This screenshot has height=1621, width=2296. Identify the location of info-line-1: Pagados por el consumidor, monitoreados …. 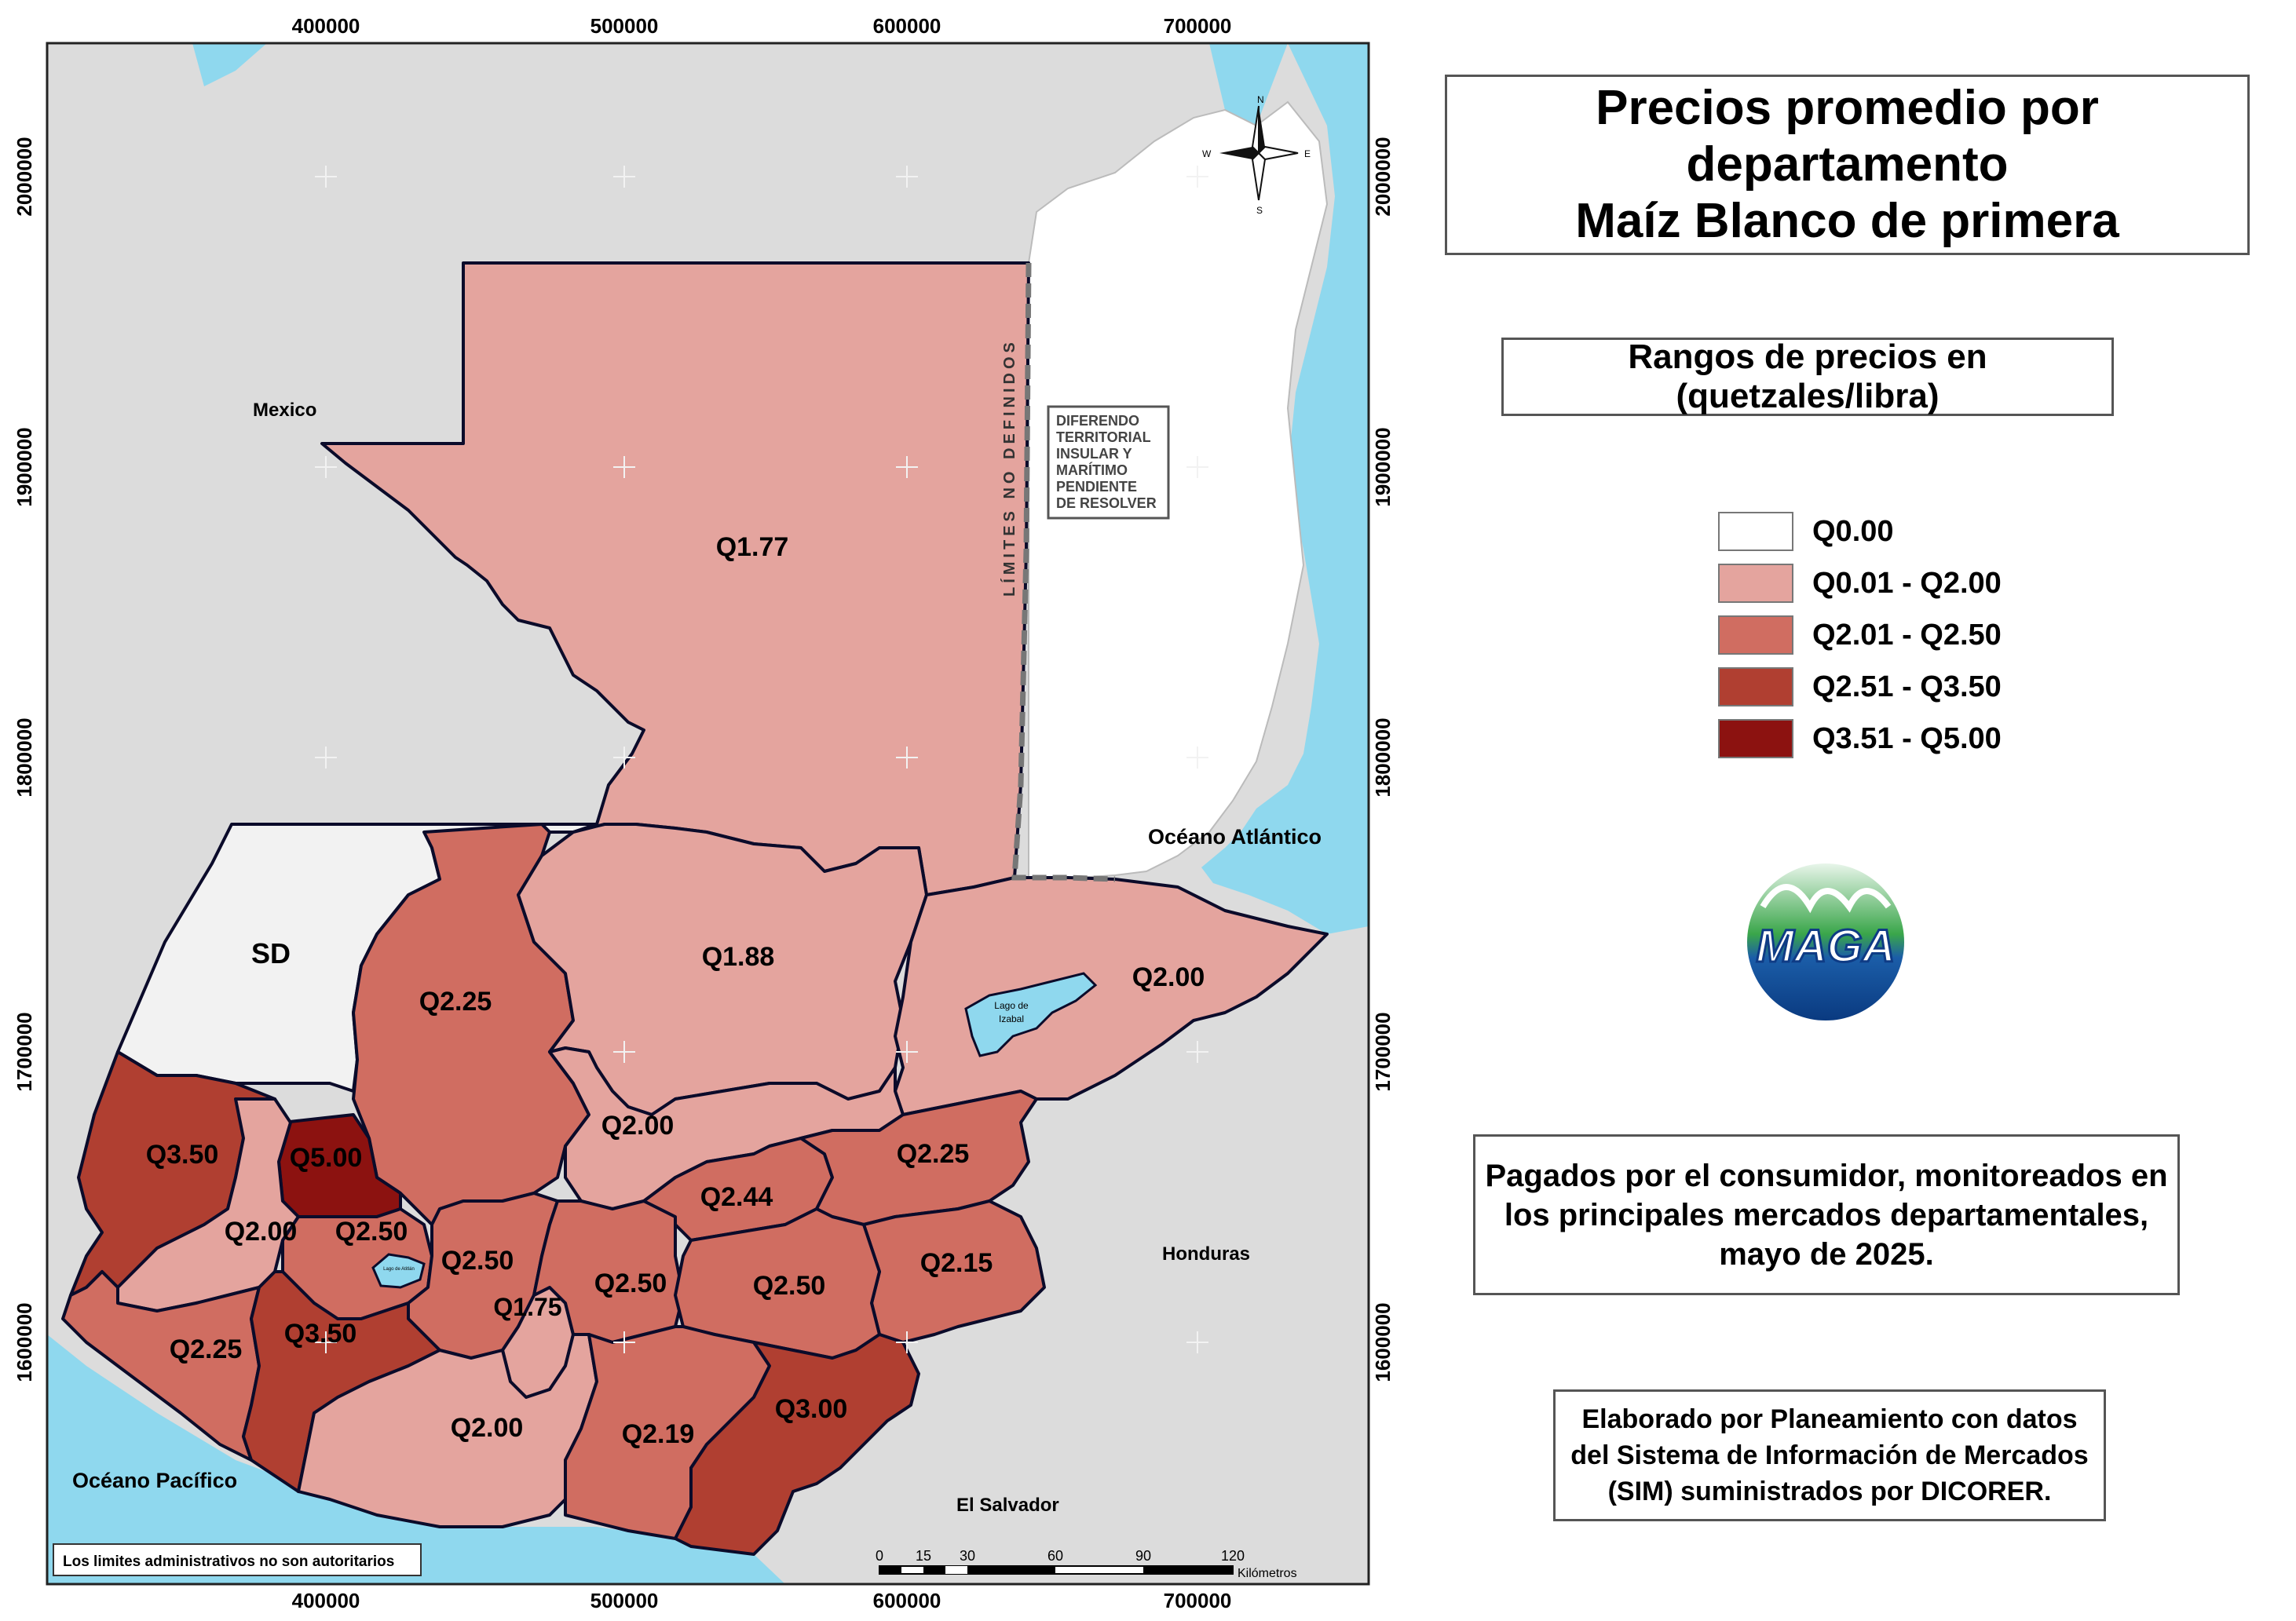
(1827, 1176).